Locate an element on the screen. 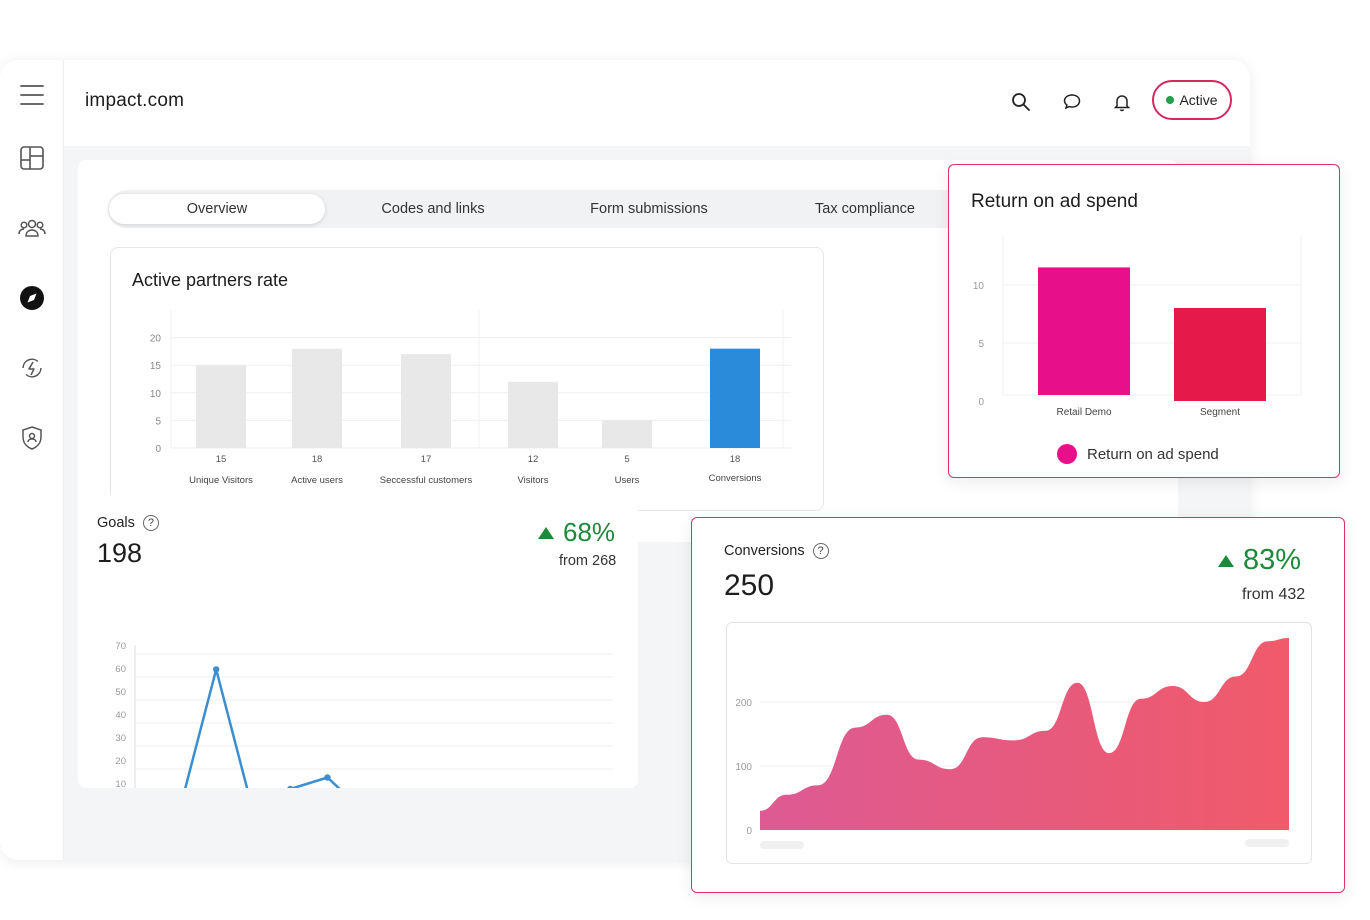  goals-help-icon: ? is located at coordinates (150, 523).